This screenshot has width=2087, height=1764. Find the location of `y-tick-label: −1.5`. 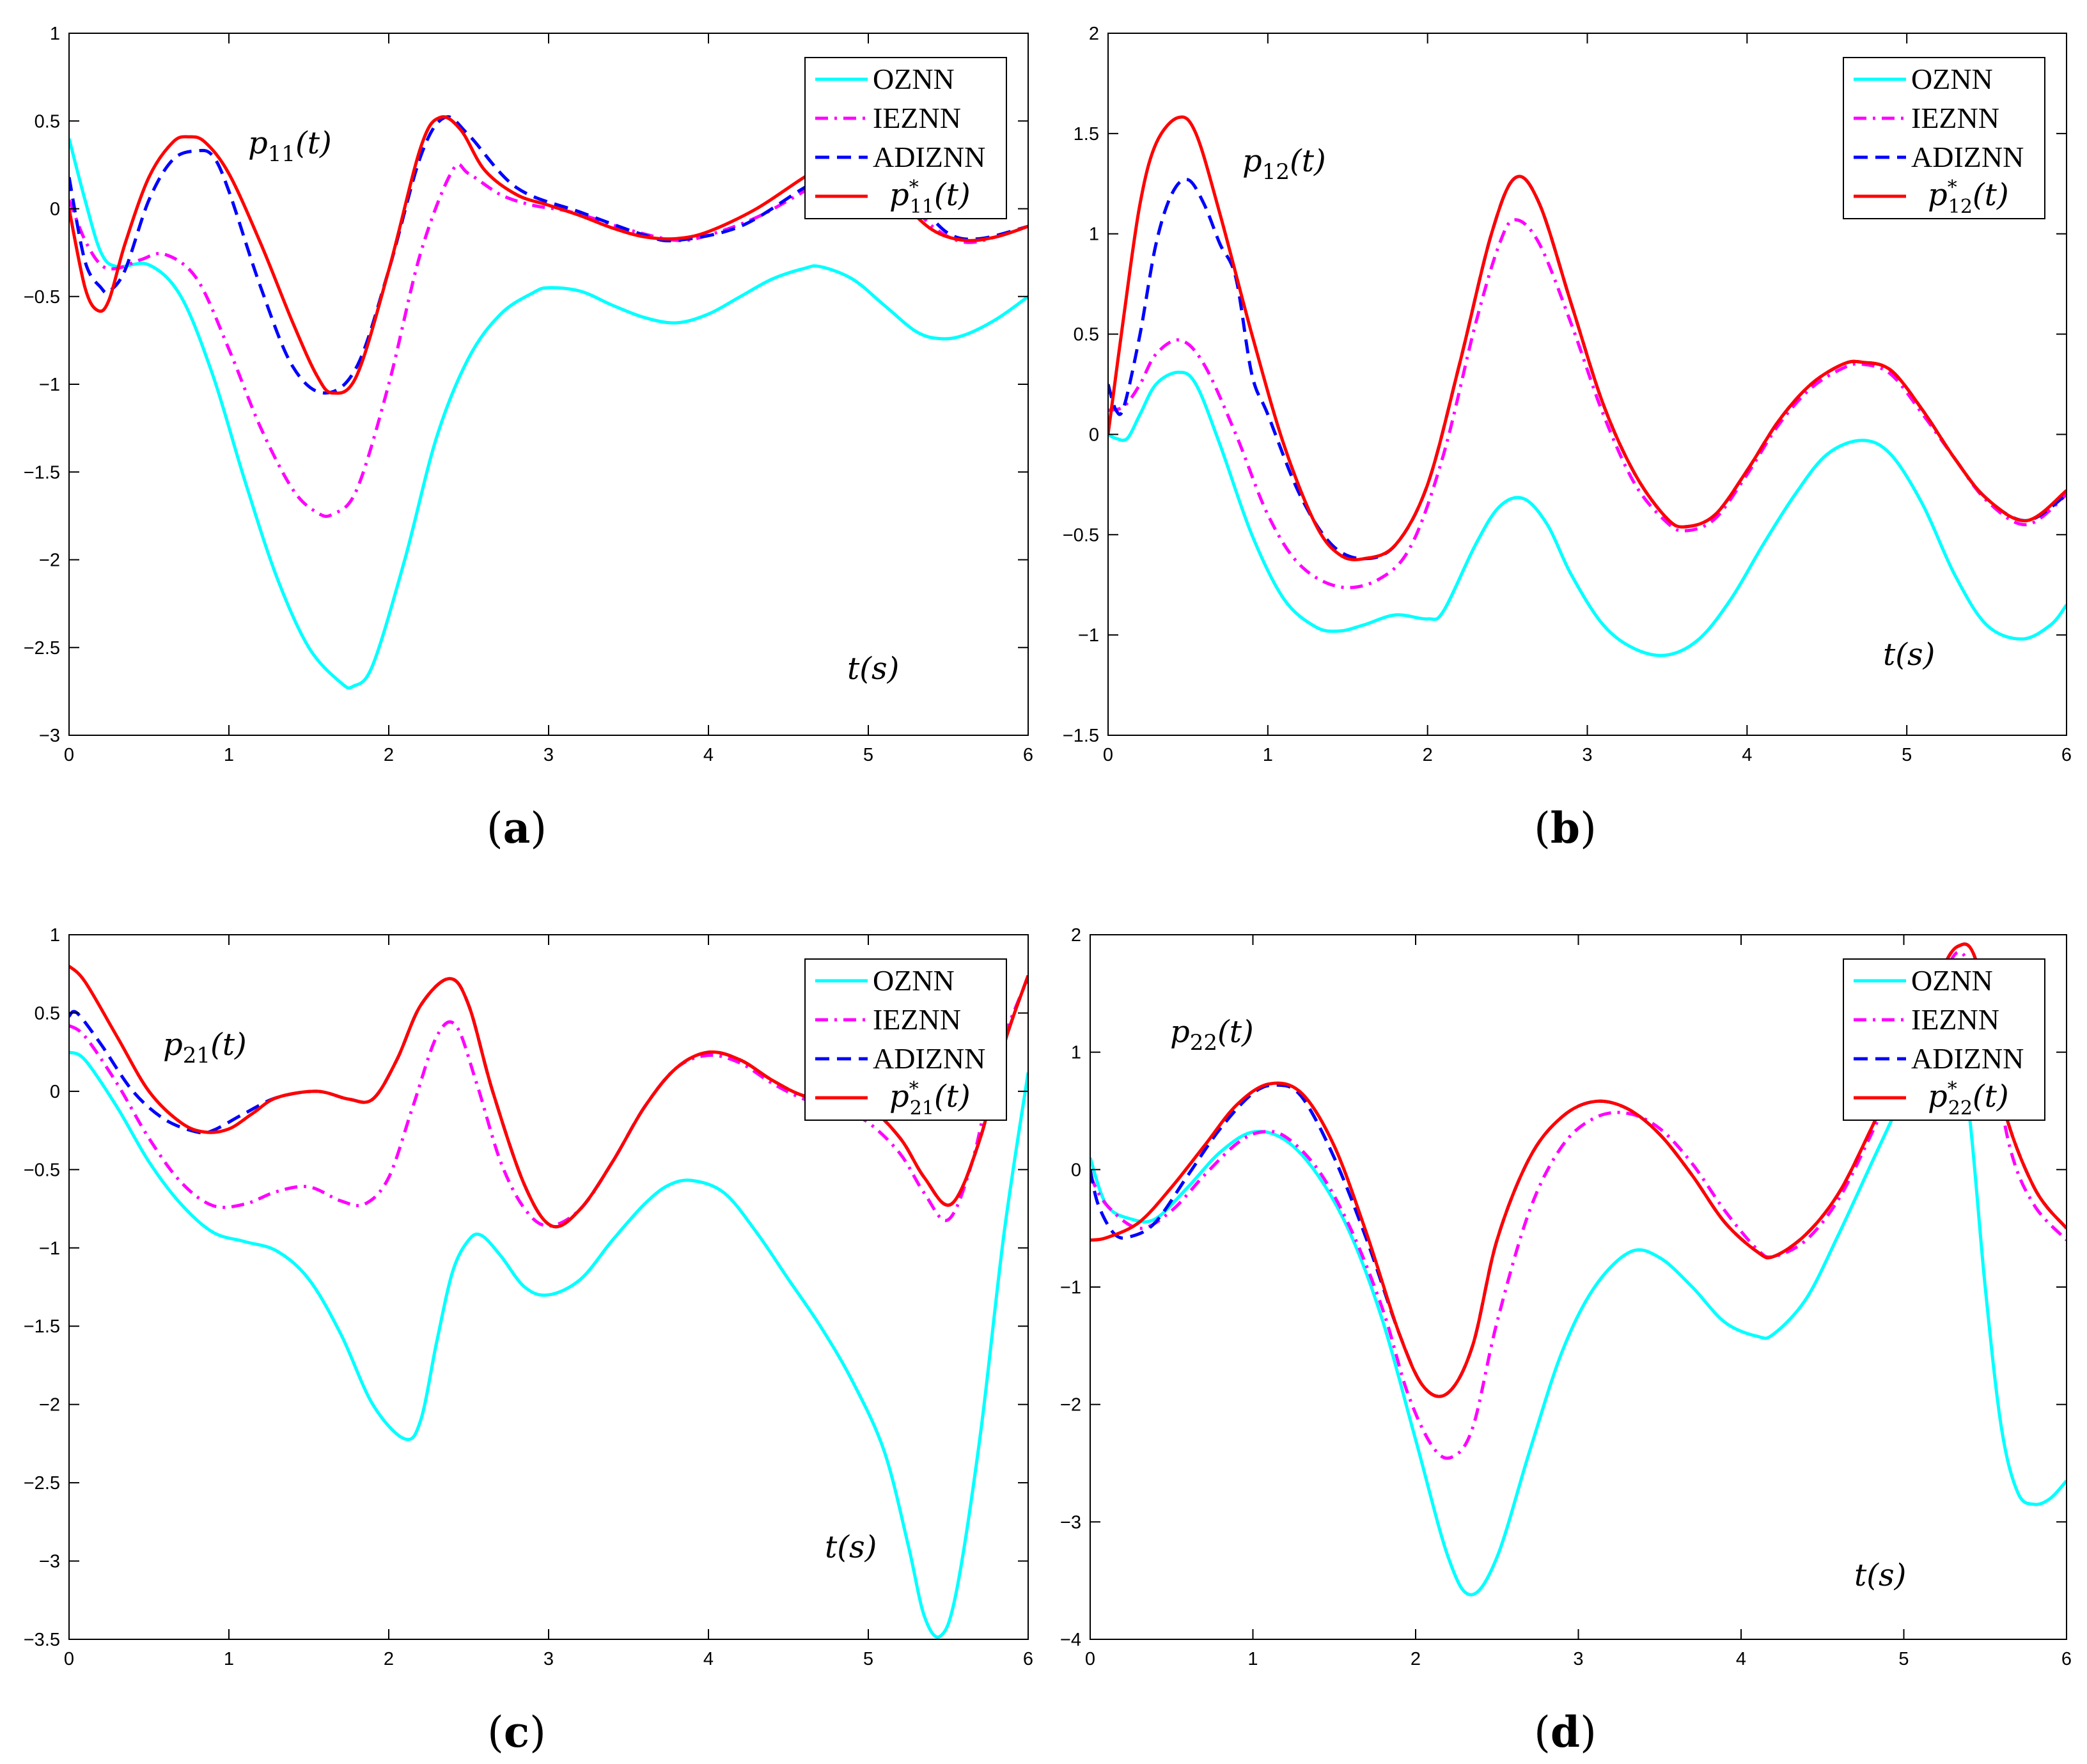

y-tick-label: −1.5 is located at coordinates (42, 1326).